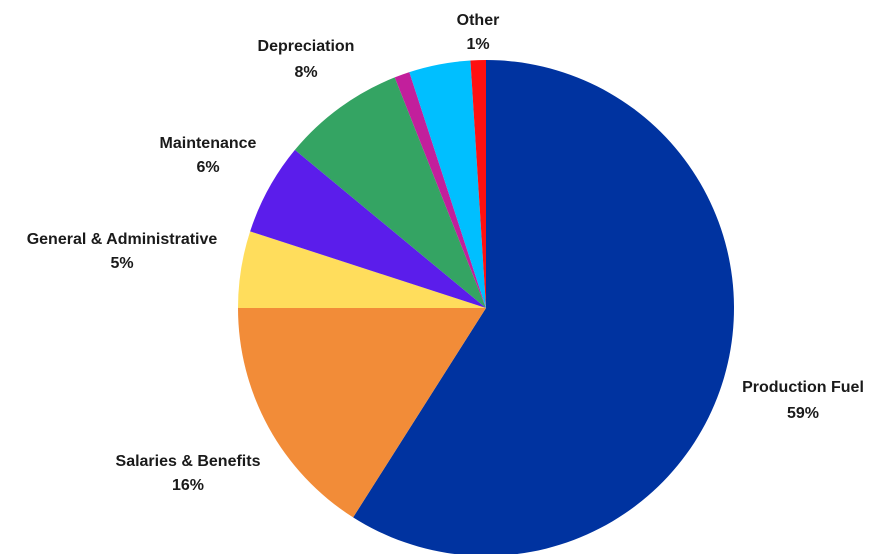 The height and width of the screenshot is (559, 874). I want to click on pie-slice-salaries-benefits, so click(362, 413).